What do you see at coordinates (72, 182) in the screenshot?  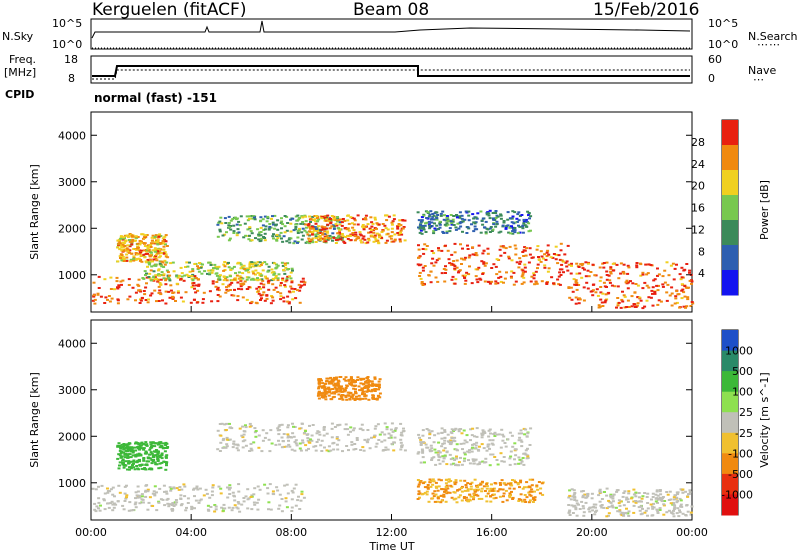 I see `power-ytick-label: 3000` at bounding box center [72, 182].